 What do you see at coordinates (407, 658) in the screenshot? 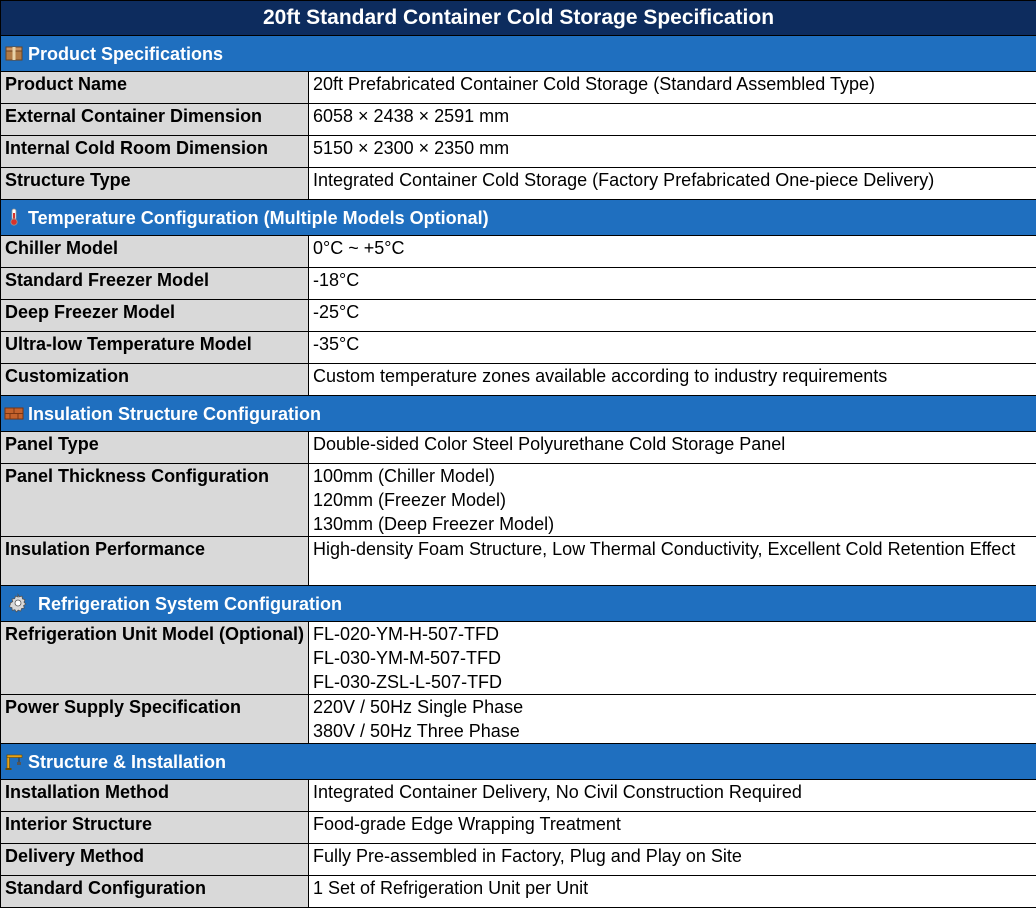
I see `value-line: FL-030-YM-M-507-TFD` at bounding box center [407, 658].